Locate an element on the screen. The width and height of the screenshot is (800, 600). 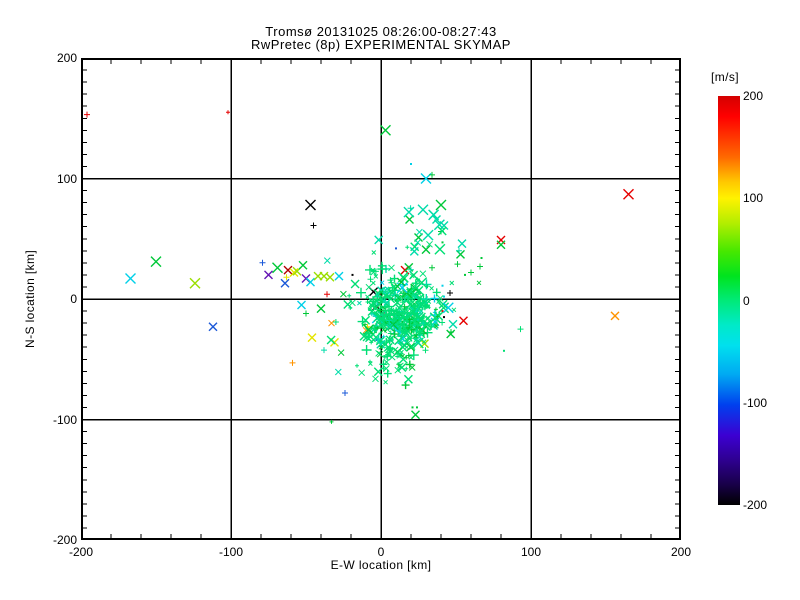
chart-subtitle: RwPretec (8p) EXPERIMENTAL SKYMAP is located at coordinates (381, 44).